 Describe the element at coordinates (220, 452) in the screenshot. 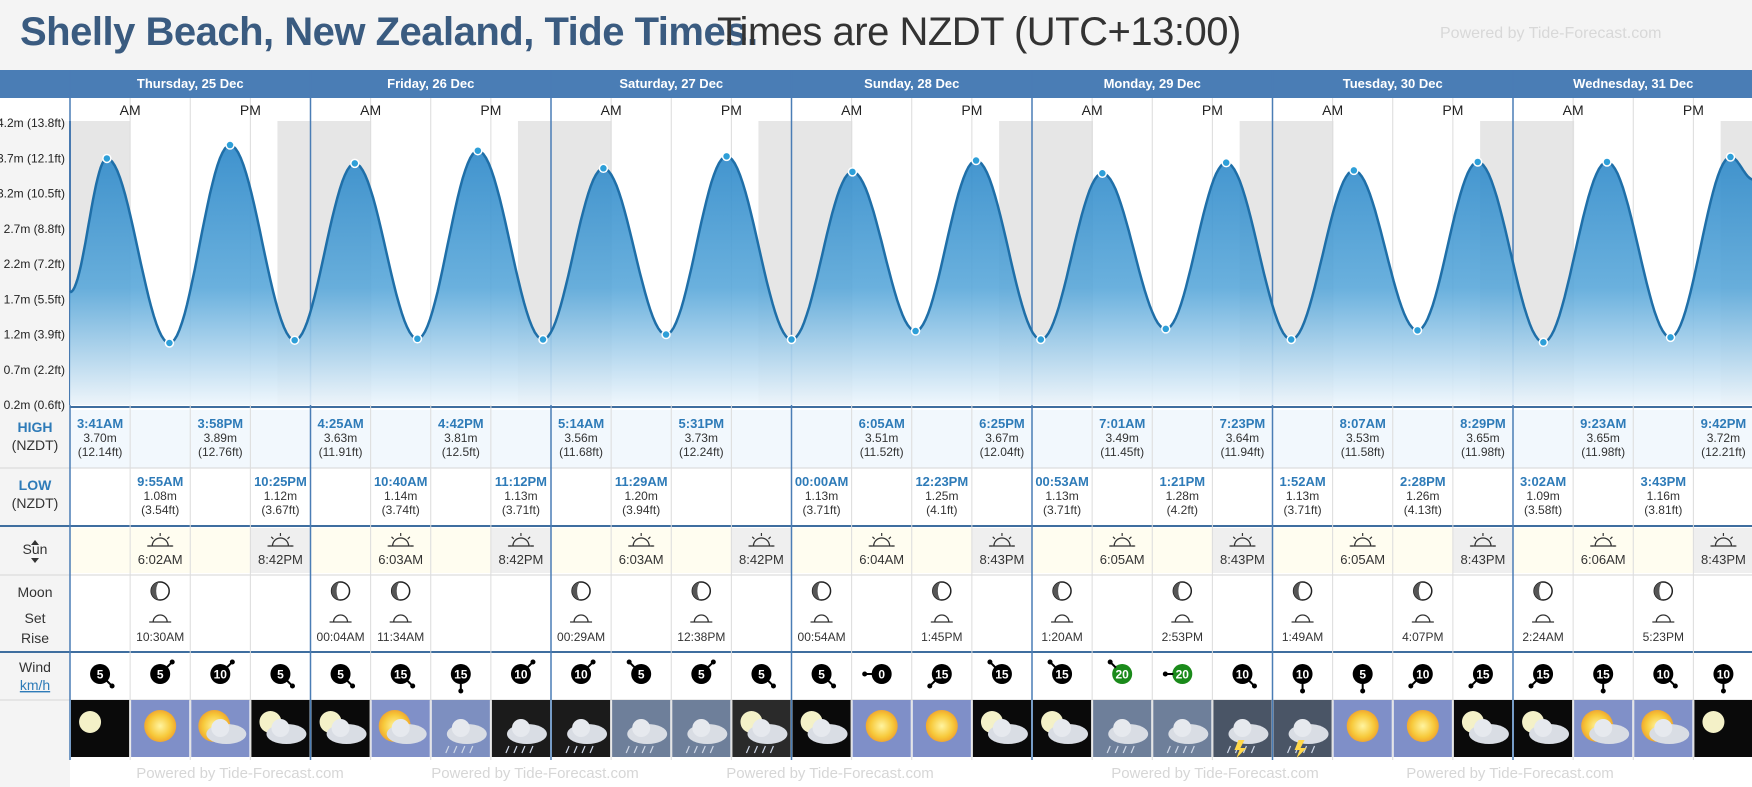

I see `high-height-ft: (12.76ft)` at that location.